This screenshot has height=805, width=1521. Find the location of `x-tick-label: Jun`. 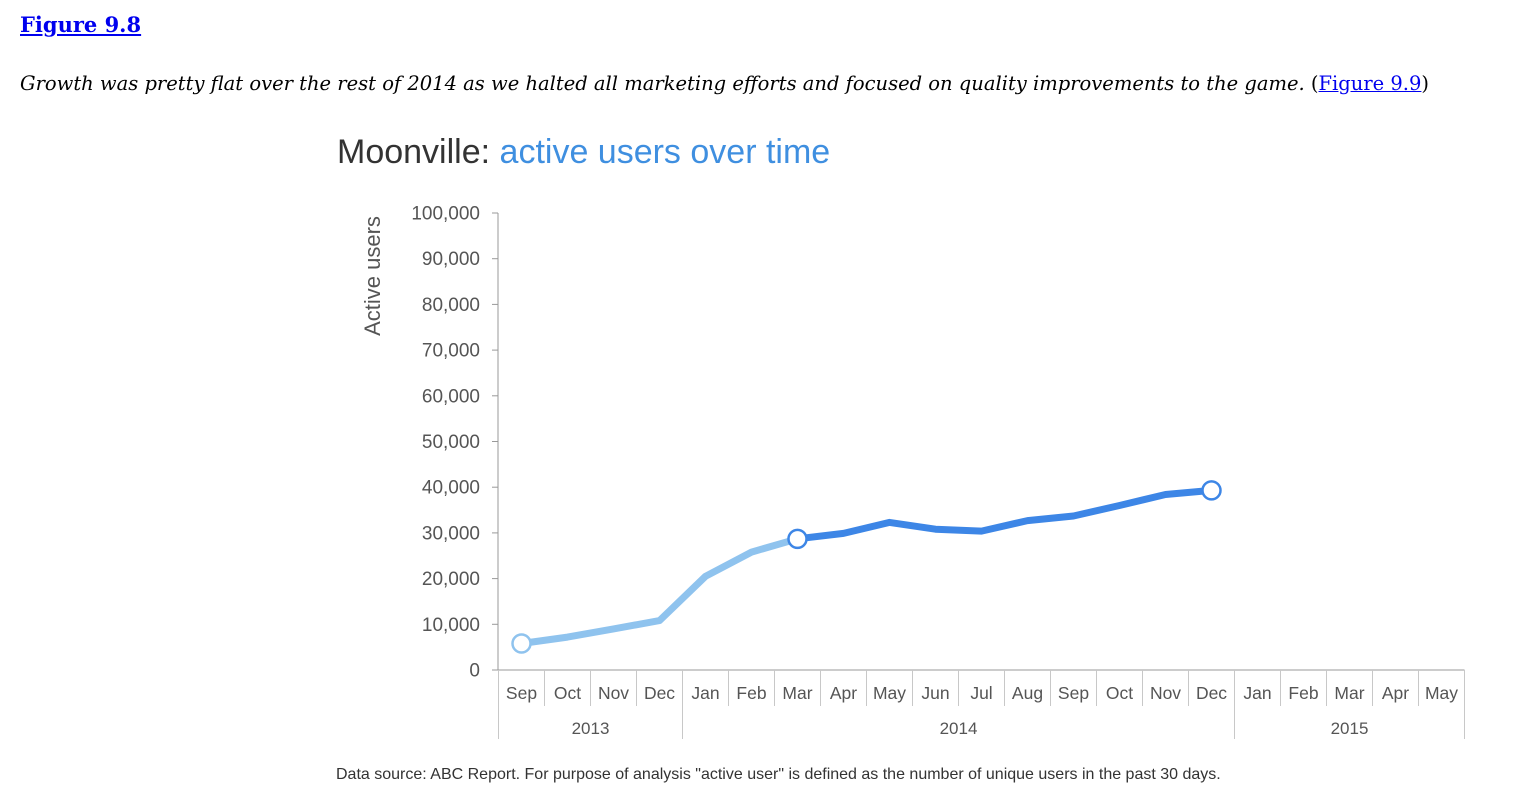

x-tick-label: Jun is located at coordinates (935, 693).